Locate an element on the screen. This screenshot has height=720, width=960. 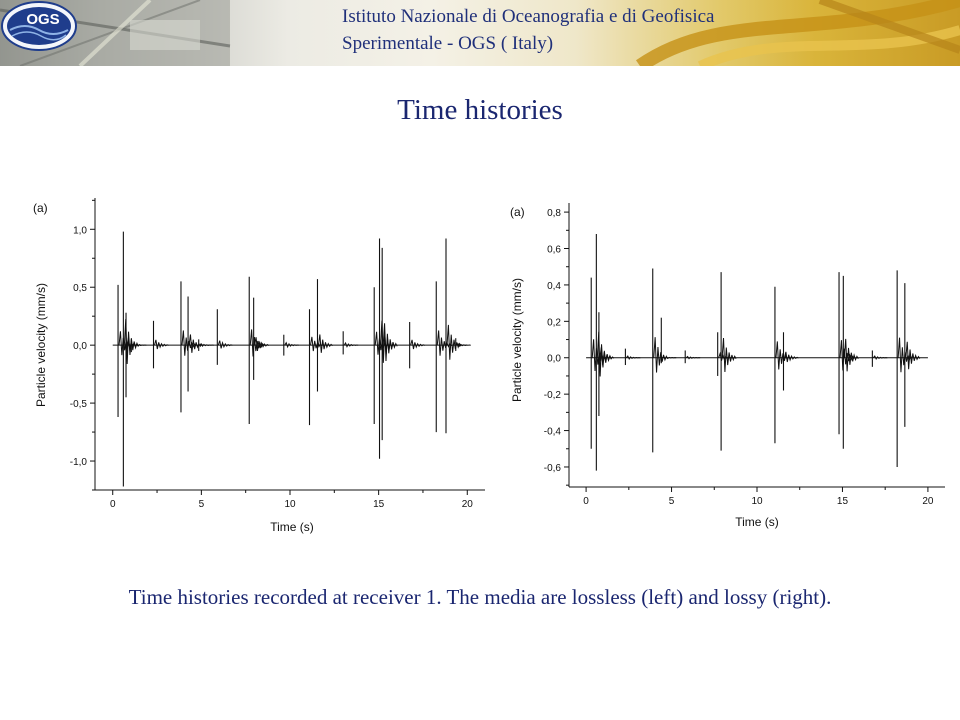
y-tick-label: -0,4 is located at coordinates (553, 432).